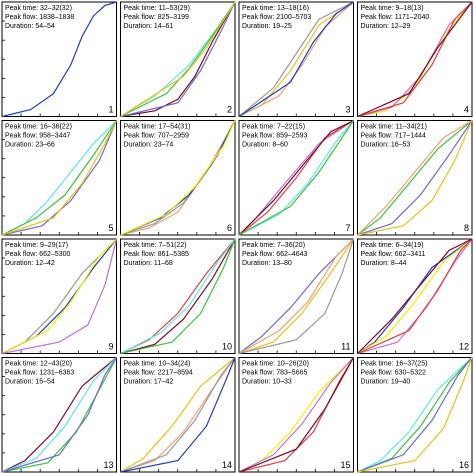  I want to click on peak-flow-label: Peak flow: 2100–5703, so click(276, 17).